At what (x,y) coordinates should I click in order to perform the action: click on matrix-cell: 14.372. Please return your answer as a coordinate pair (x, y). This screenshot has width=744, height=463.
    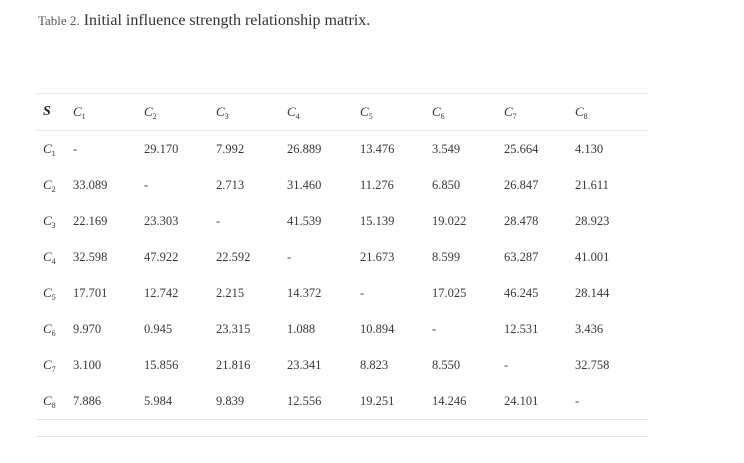
    Looking at the image, I should click on (304, 292).